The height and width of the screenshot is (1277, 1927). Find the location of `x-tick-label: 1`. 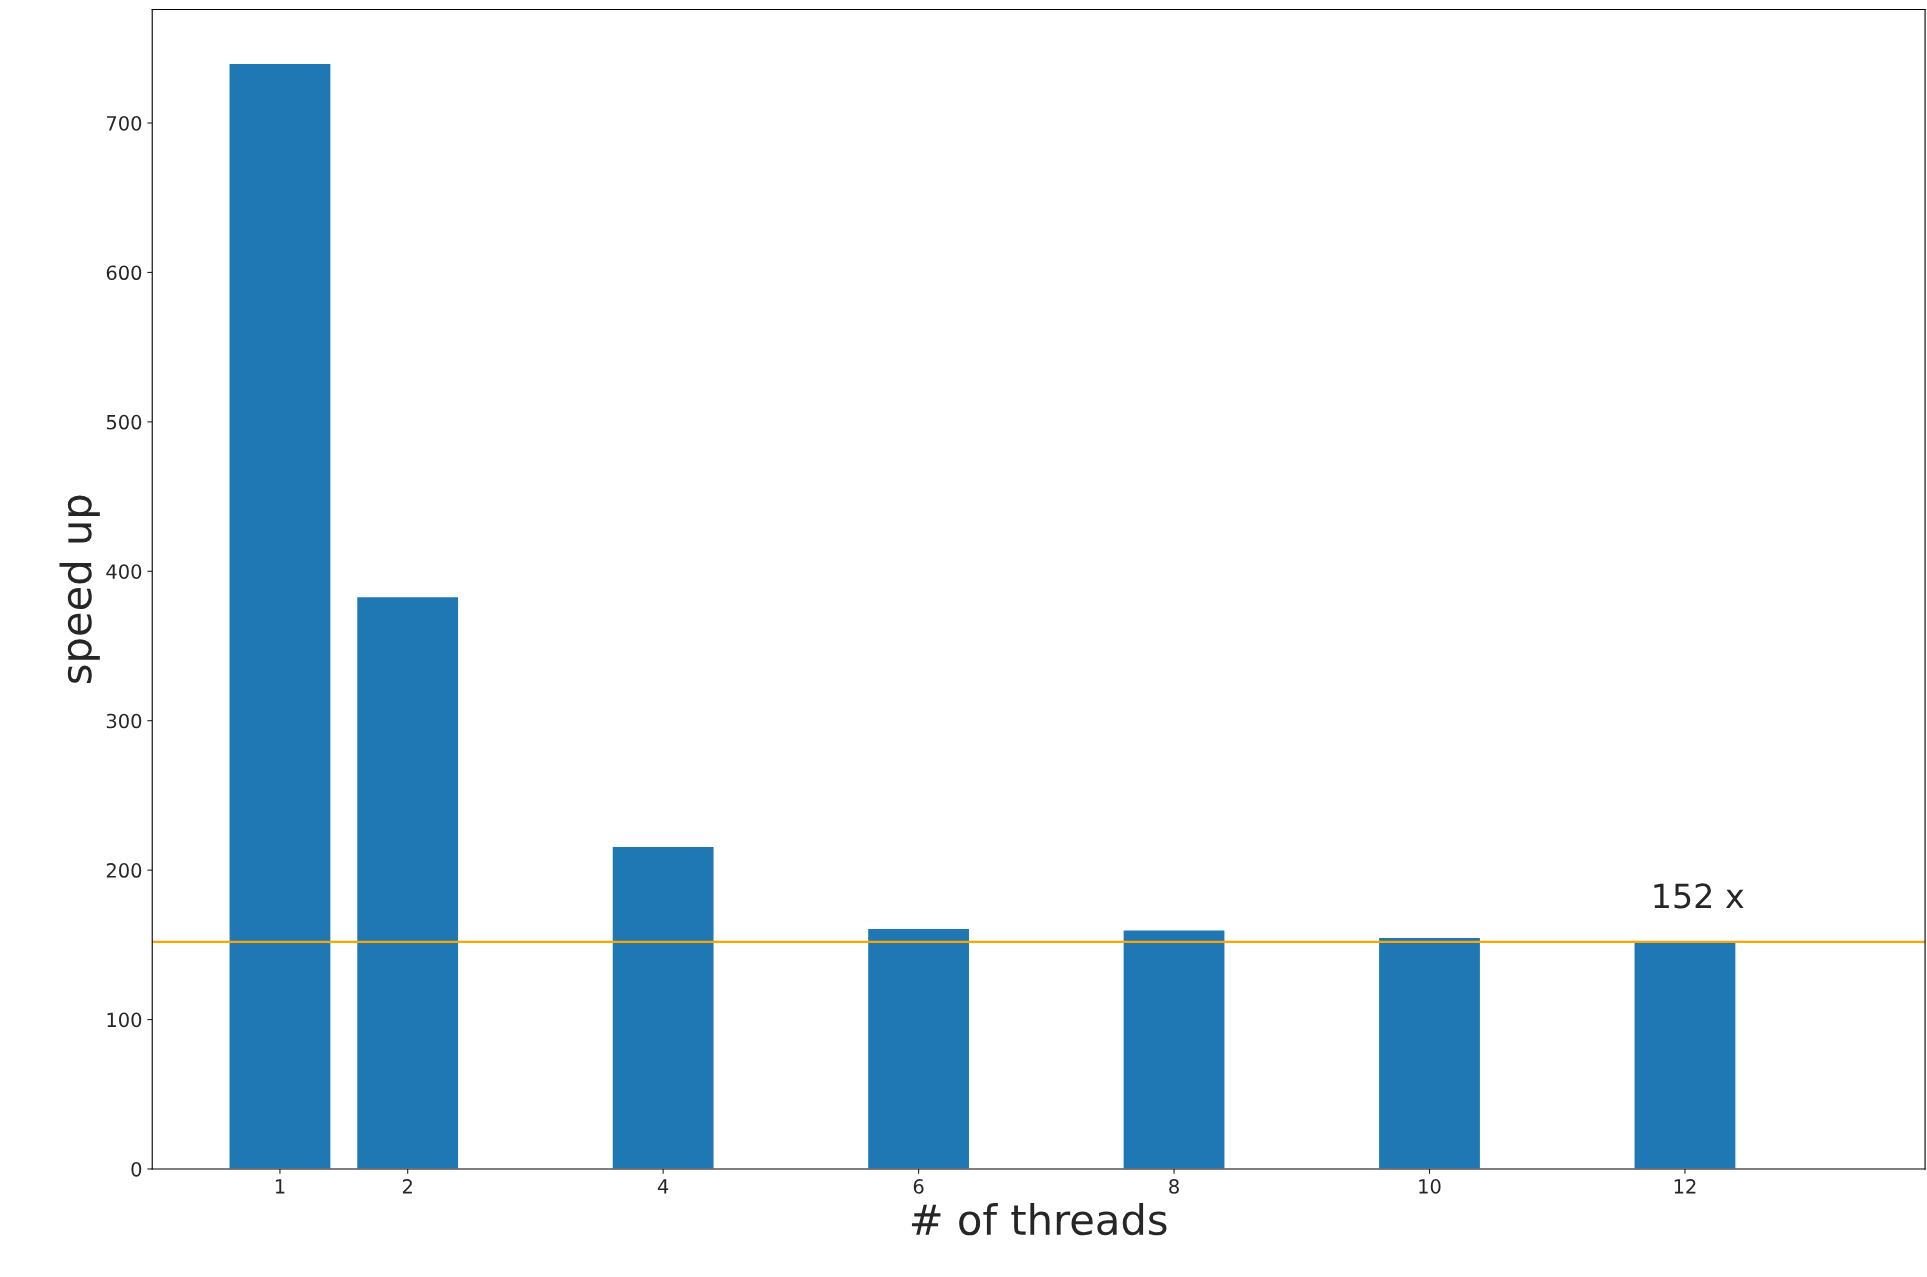

x-tick-label: 1 is located at coordinates (280, 1186).